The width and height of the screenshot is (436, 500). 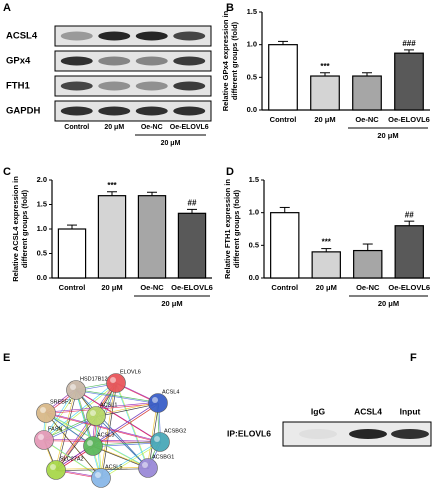 What do you see at coordinates (368, 411) in the screenshot?
I see `lane-label: ACSL4` at bounding box center [368, 411].